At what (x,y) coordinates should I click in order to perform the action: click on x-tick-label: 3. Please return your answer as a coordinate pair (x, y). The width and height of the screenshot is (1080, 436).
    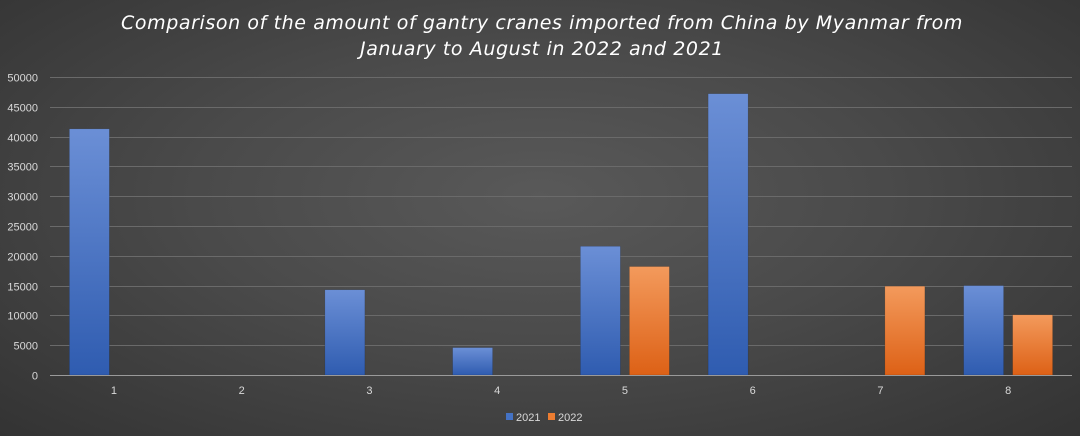
    Looking at the image, I should click on (369, 391).